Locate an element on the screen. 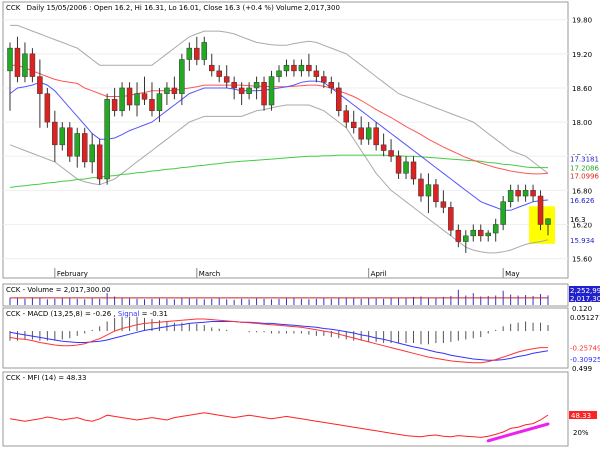  macd-panel-frame is located at coordinates (285, 338).